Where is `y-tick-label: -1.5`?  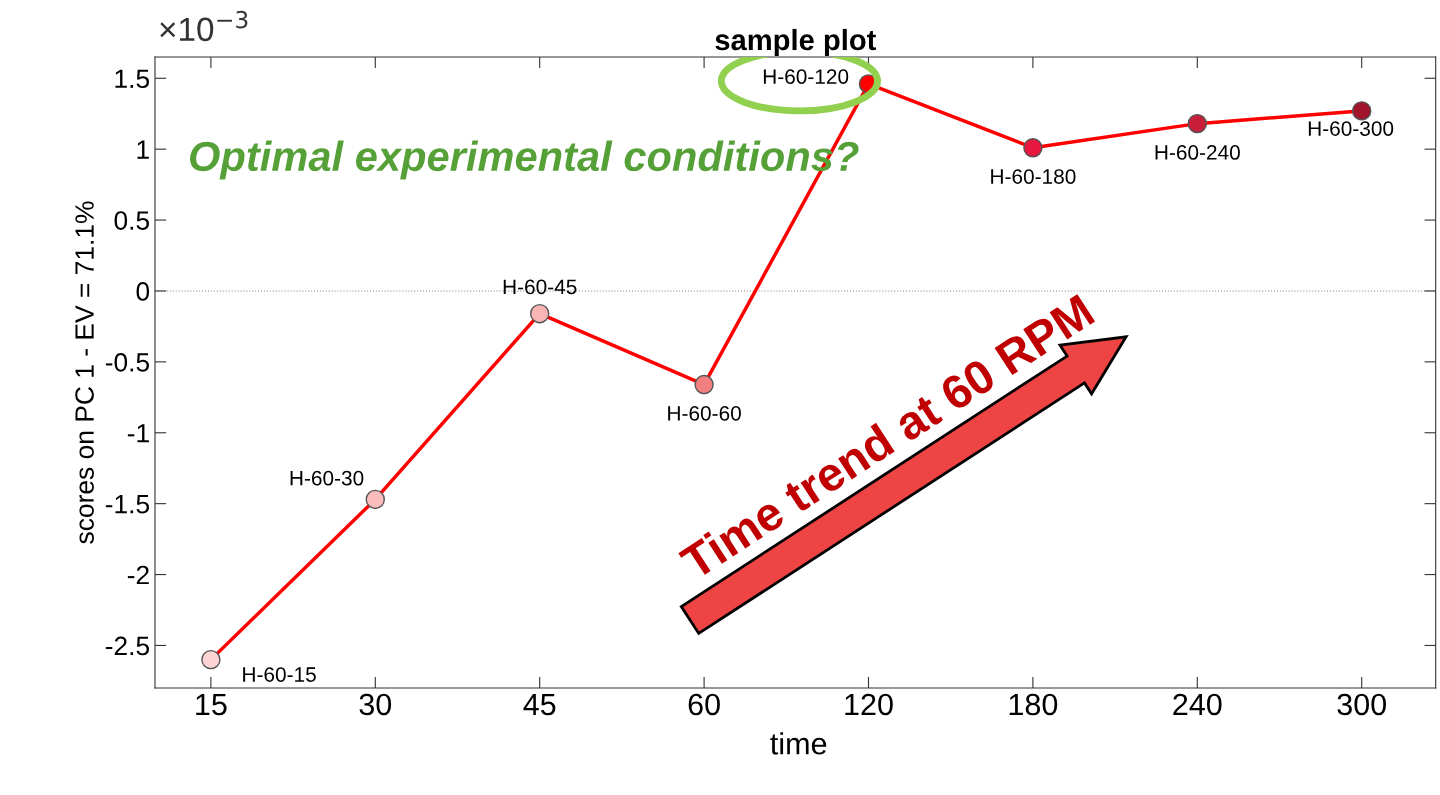 y-tick-label: -1.5 is located at coordinates (127, 504).